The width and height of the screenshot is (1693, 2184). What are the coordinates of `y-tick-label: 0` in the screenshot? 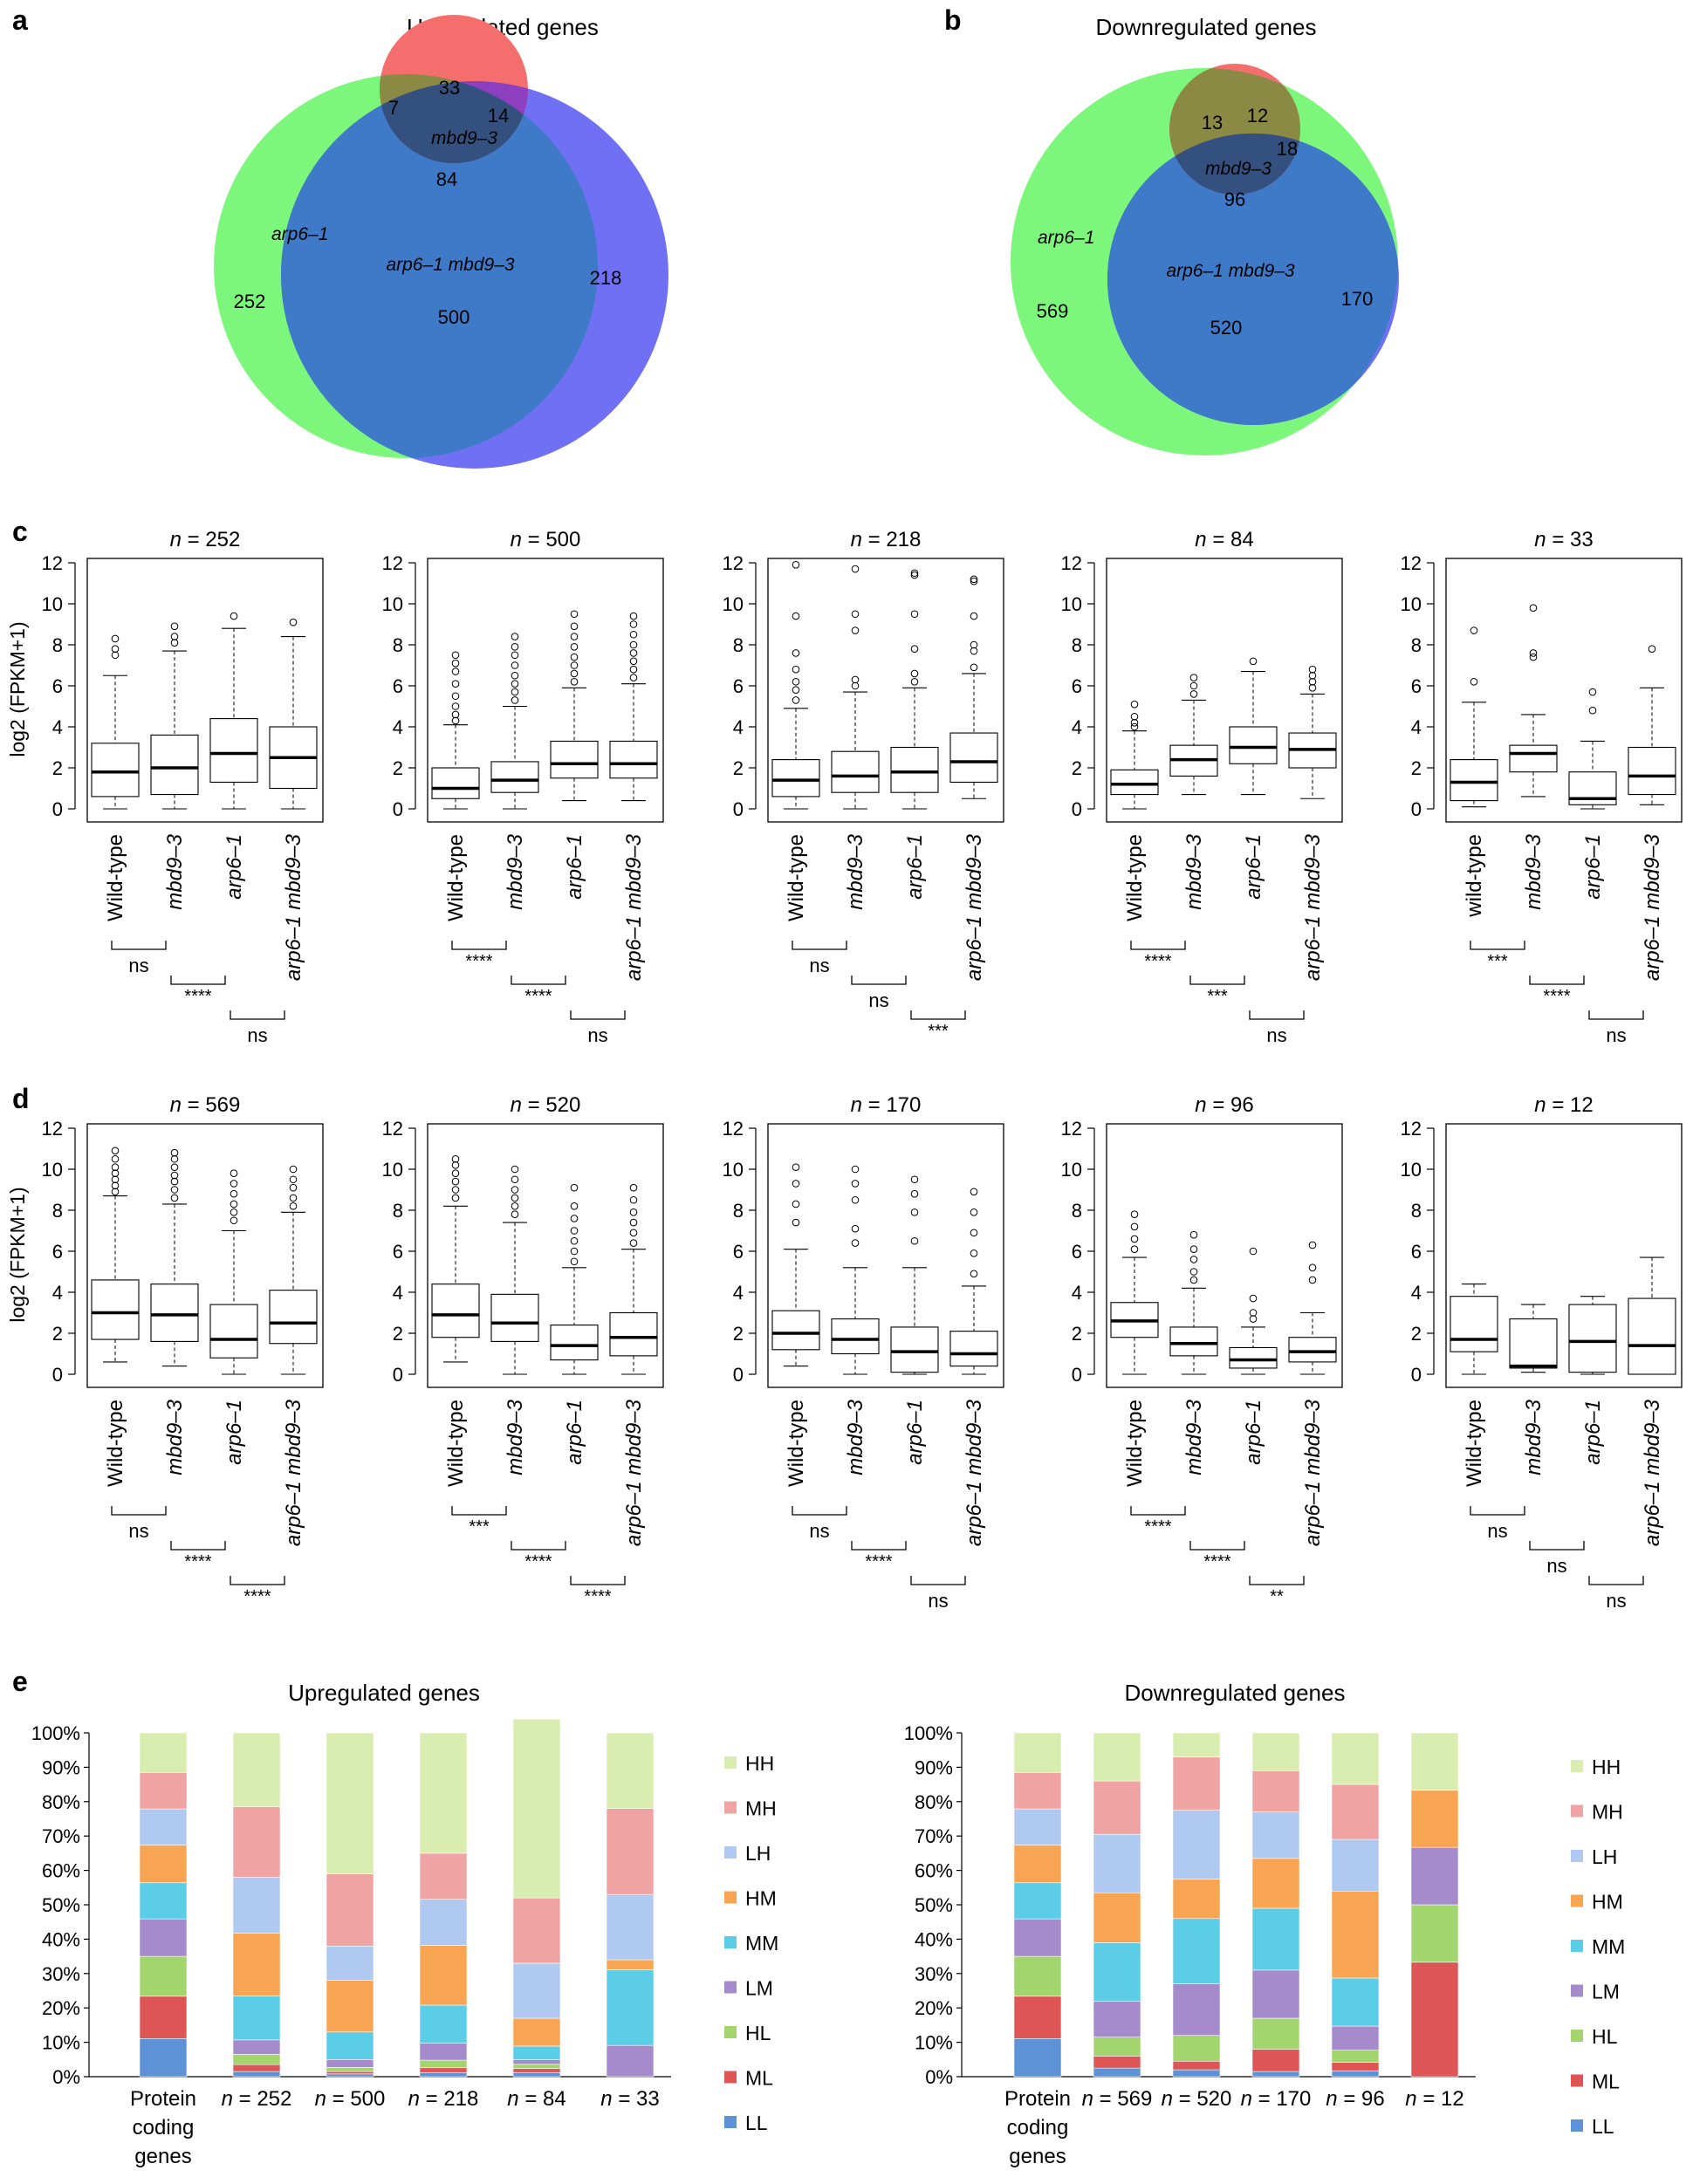 It's located at (398, 809).